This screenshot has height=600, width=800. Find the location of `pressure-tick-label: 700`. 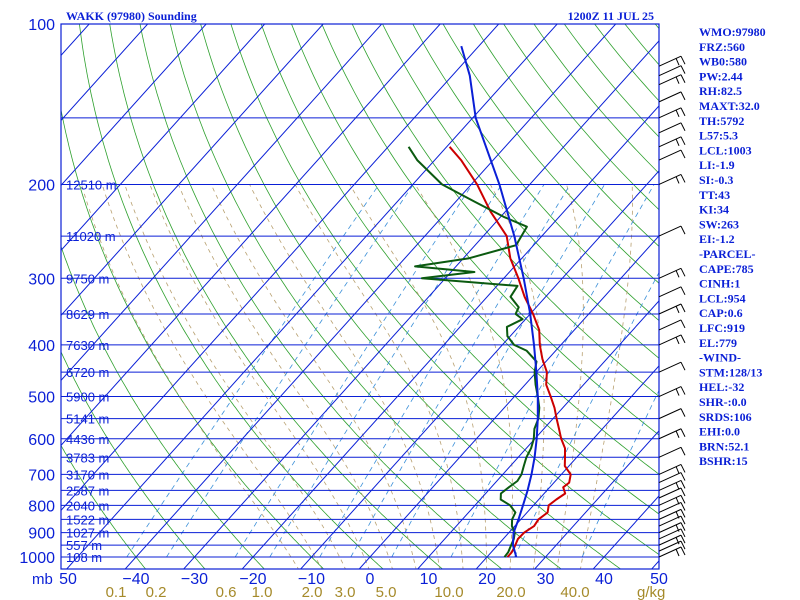

pressure-tick-label: 700 is located at coordinates (41, 475).